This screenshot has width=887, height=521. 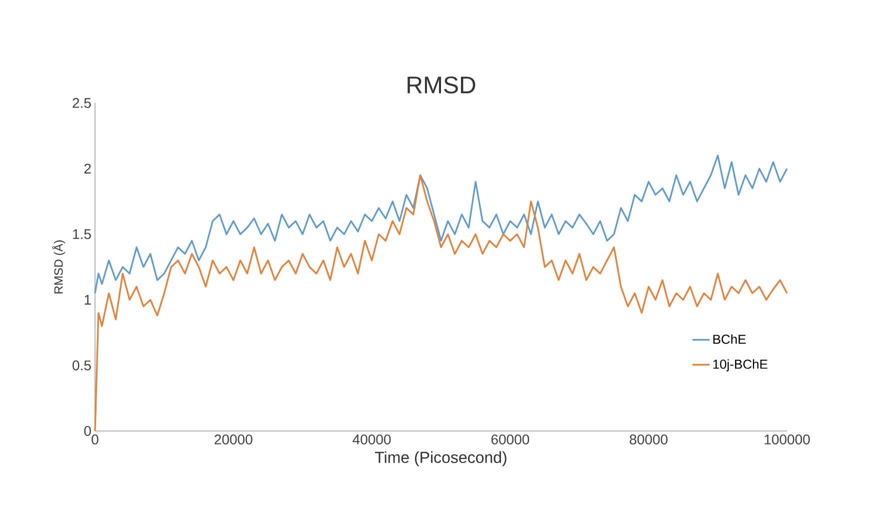 I want to click on legend-label: 10j-BChE, so click(x=740, y=365).